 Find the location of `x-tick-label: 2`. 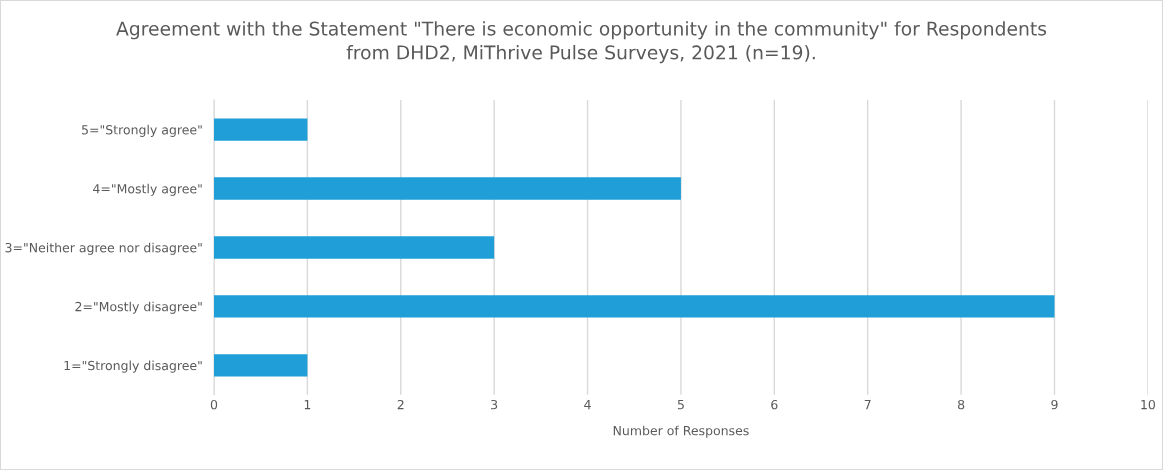

x-tick-label: 2 is located at coordinates (400, 404).